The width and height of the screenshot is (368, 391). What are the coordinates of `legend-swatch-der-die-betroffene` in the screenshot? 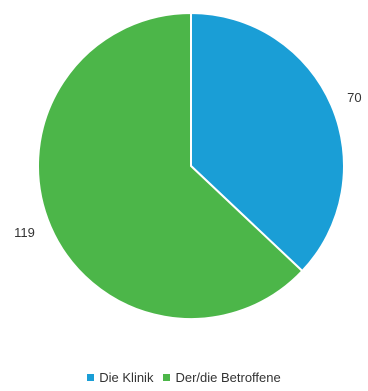 It's located at (167, 377).